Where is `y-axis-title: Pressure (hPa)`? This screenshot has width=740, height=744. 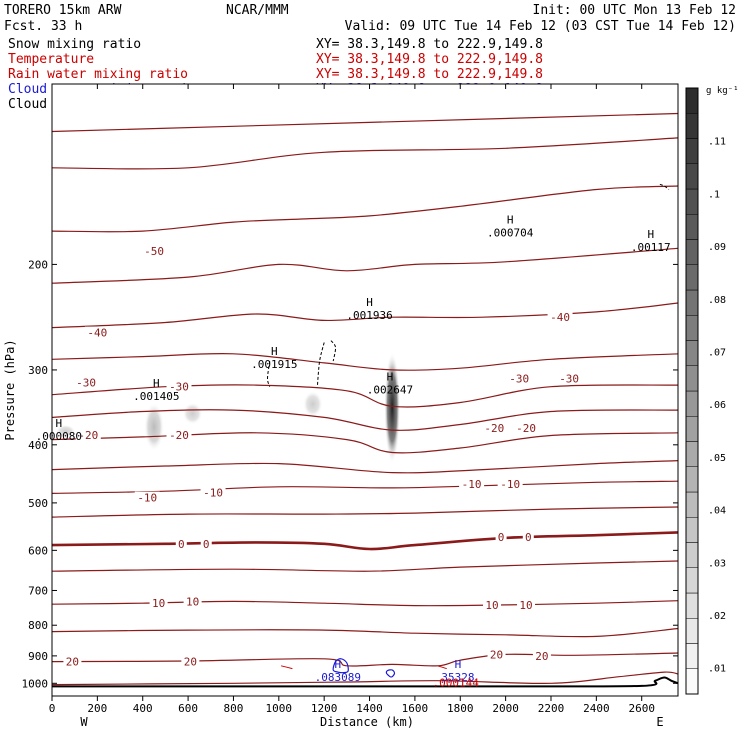 y-axis-title: Pressure (hPa) is located at coordinates (10, 389).